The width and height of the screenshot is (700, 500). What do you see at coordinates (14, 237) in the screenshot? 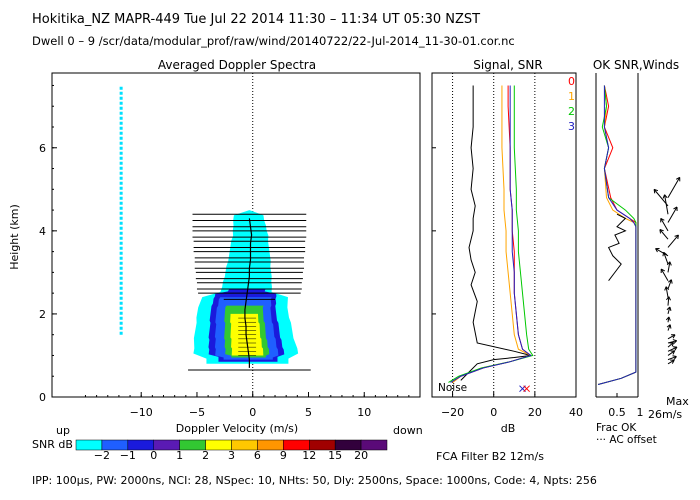
I see `spectra-ylabel: Height (km)` at bounding box center [14, 237].